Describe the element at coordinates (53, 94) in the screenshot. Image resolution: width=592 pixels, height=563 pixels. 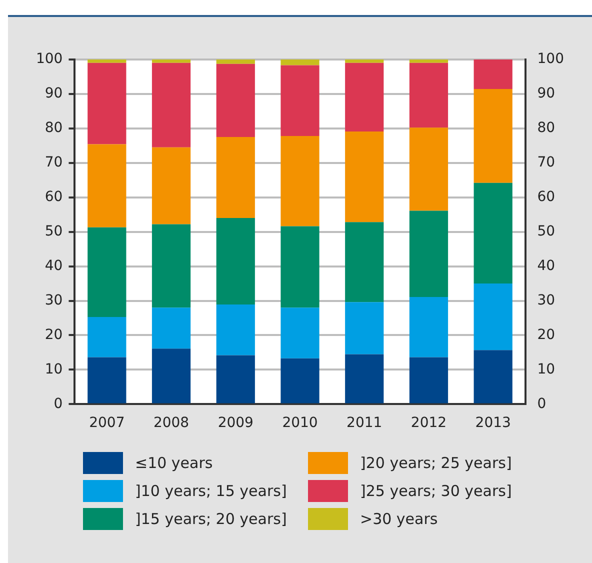
I see `y-tick-label: 90` at that location.